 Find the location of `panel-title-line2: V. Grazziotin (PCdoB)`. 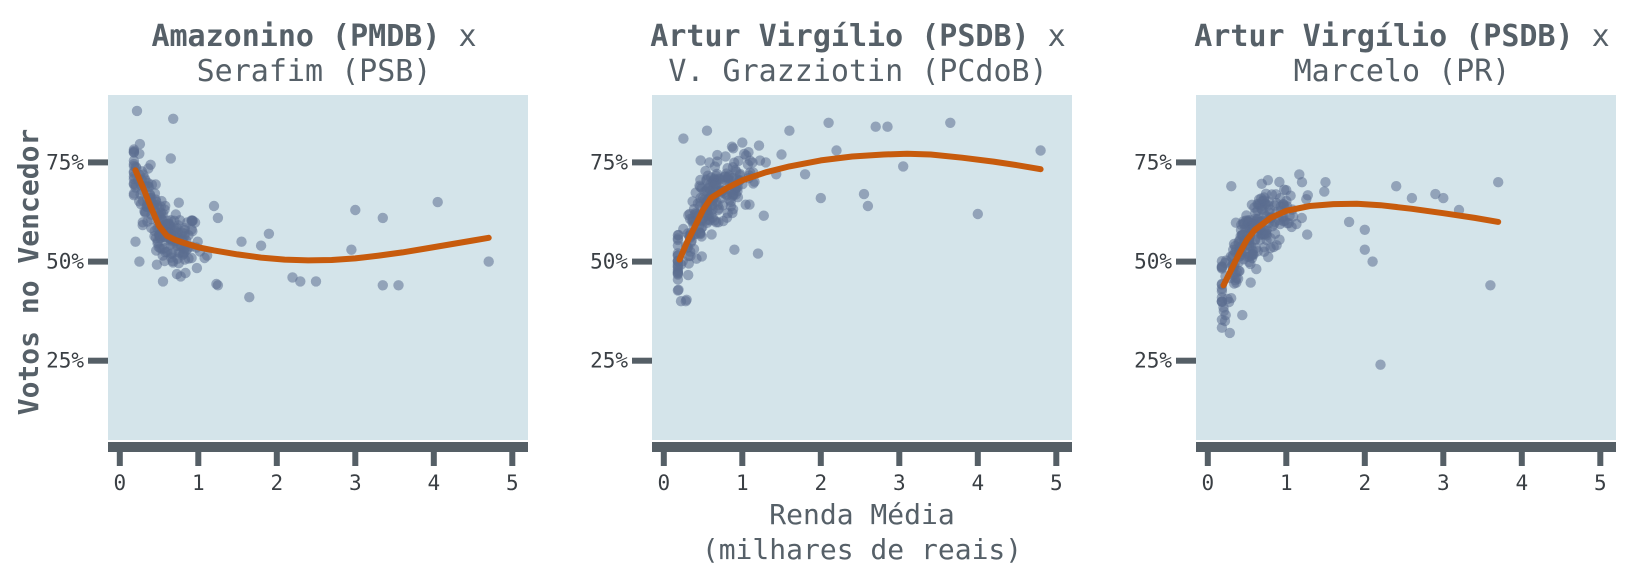

panel-title-line2: V. Grazziotin (PCdoB) is located at coordinates (857, 71).